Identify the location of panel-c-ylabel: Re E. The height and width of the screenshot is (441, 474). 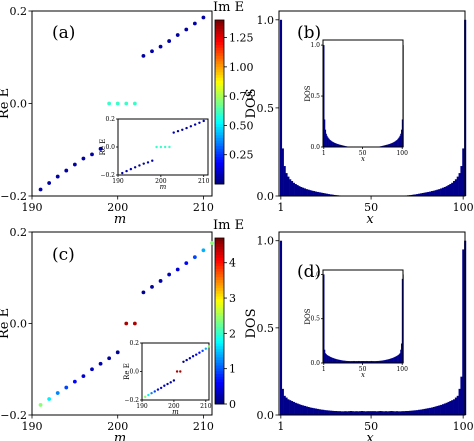
(6, 323).